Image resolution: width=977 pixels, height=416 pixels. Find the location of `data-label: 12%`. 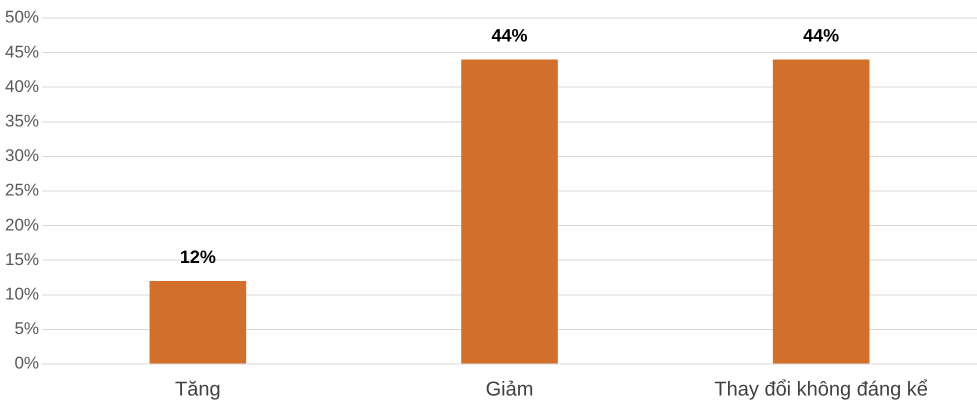

data-label: 12% is located at coordinates (198, 256).